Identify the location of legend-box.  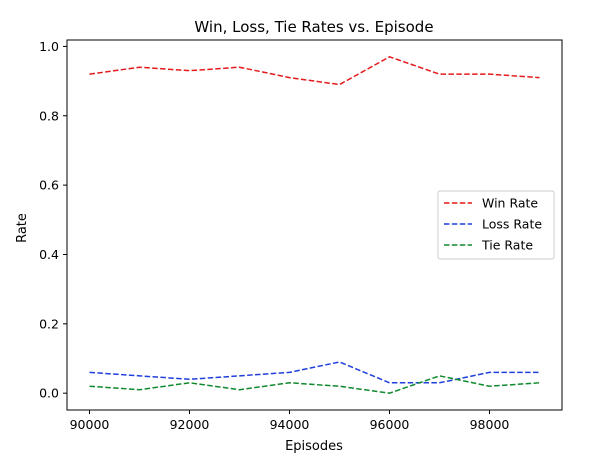
(496, 225).